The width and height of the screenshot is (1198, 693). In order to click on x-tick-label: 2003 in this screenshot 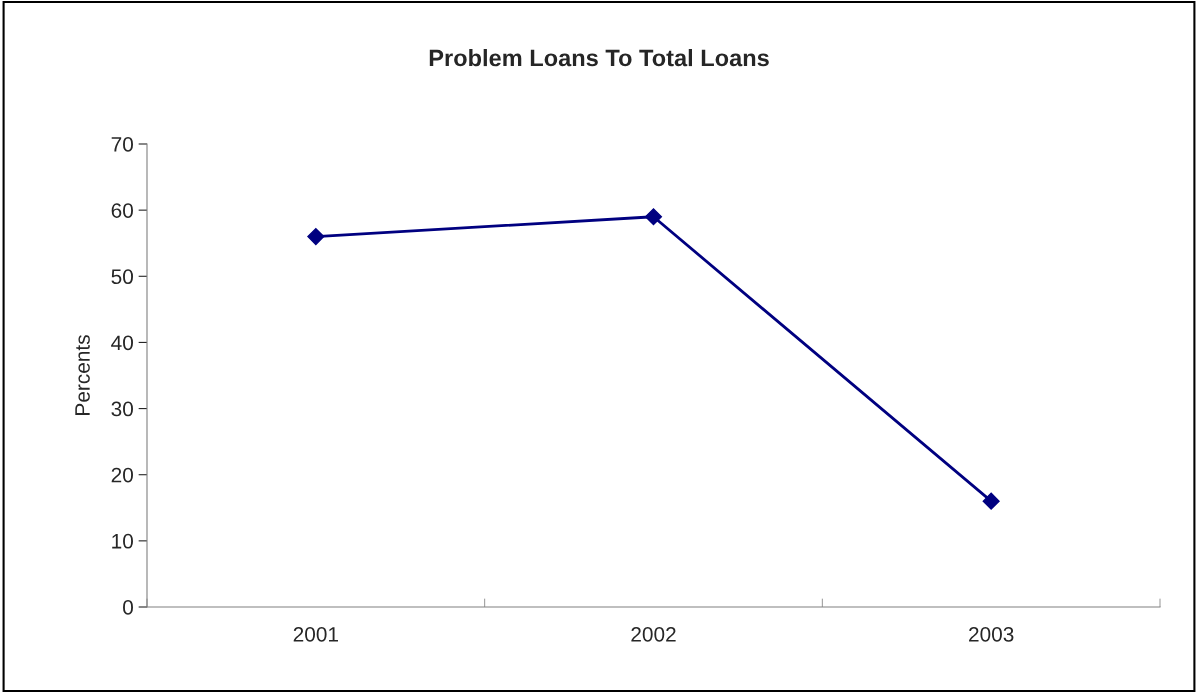, I will do `click(991, 634)`.